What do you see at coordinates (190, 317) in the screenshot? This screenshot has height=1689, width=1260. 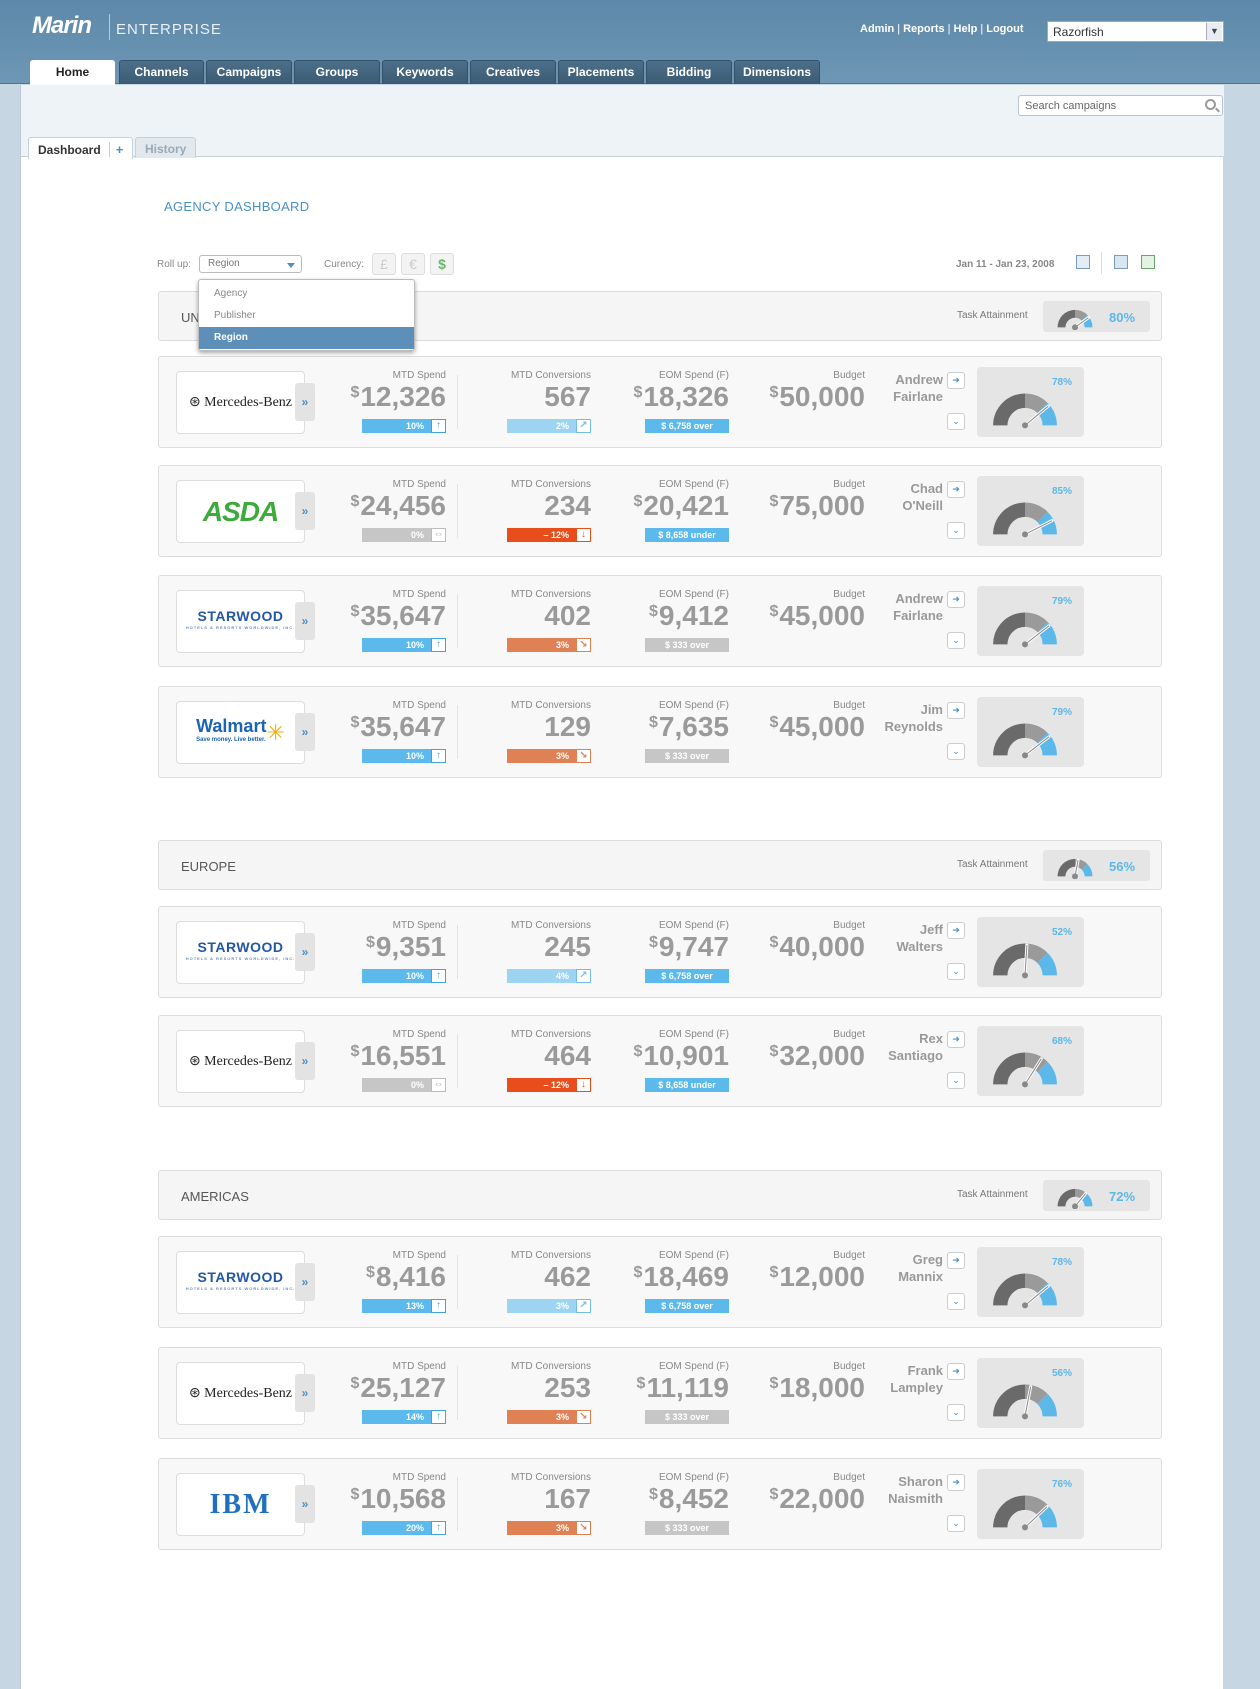 I see `region-name: UN` at bounding box center [190, 317].